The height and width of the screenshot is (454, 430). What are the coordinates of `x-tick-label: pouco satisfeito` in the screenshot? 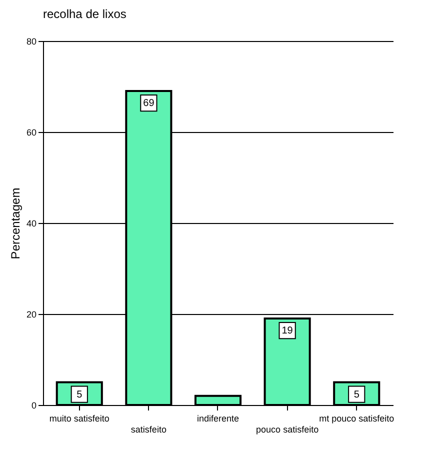 It's located at (287, 429).